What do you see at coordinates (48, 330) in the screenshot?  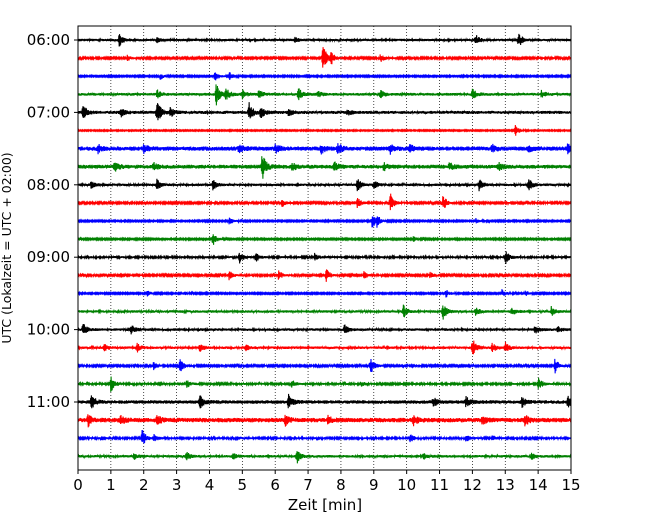 I see `y-tick-label: 10:00` at bounding box center [48, 330].